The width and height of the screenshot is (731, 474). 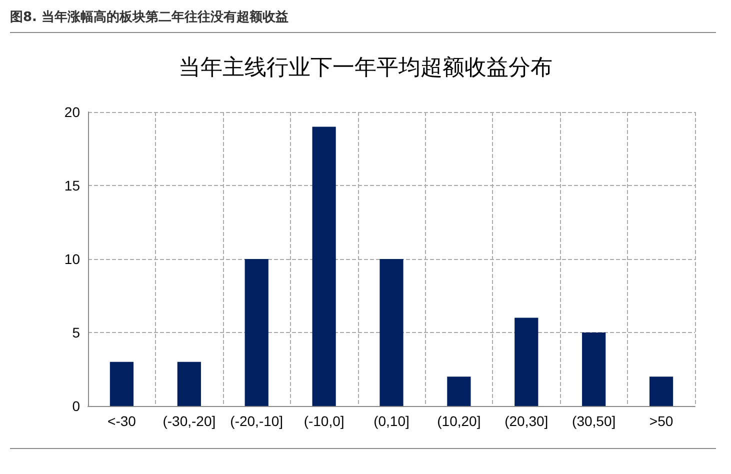 What do you see at coordinates (72, 259) in the screenshot?
I see `y-tick-label: 10` at bounding box center [72, 259].